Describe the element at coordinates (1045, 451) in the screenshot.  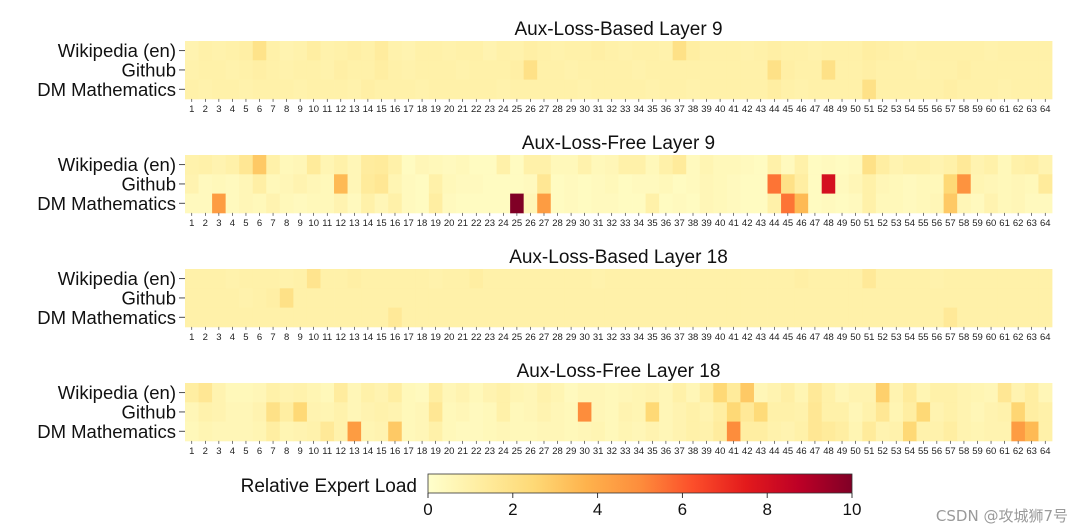
I see `x-tick-label: 64` at that location.